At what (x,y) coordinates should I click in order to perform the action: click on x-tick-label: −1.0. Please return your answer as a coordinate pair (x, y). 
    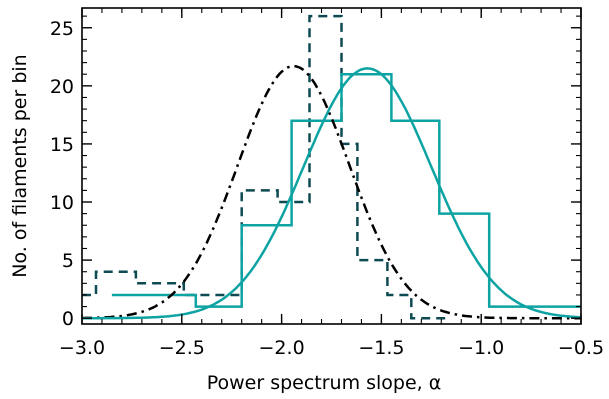
    Looking at the image, I should click on (481, 348).